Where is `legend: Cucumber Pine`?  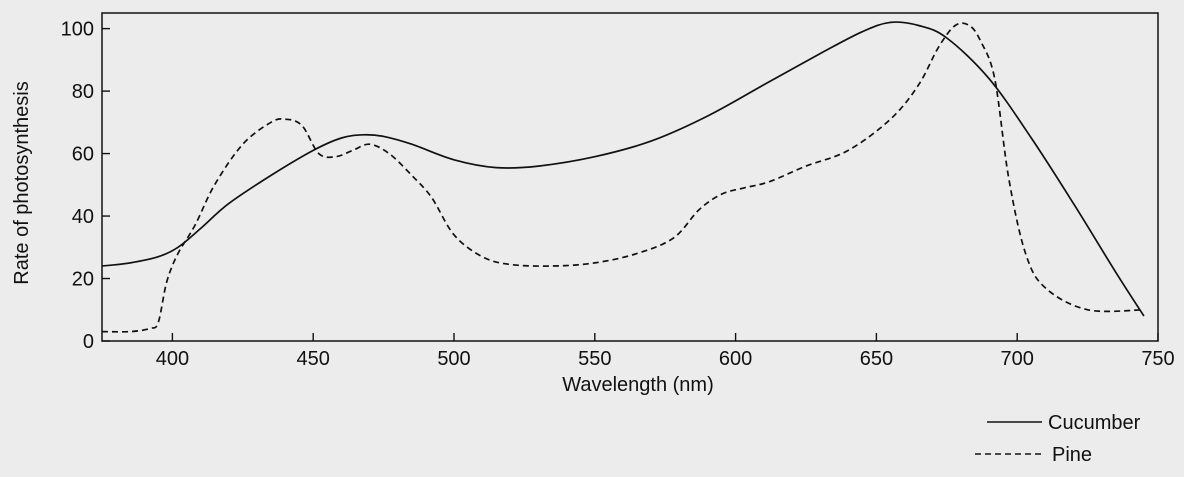
legend: Cucumber Pine is located at coordinates (1058, 439).